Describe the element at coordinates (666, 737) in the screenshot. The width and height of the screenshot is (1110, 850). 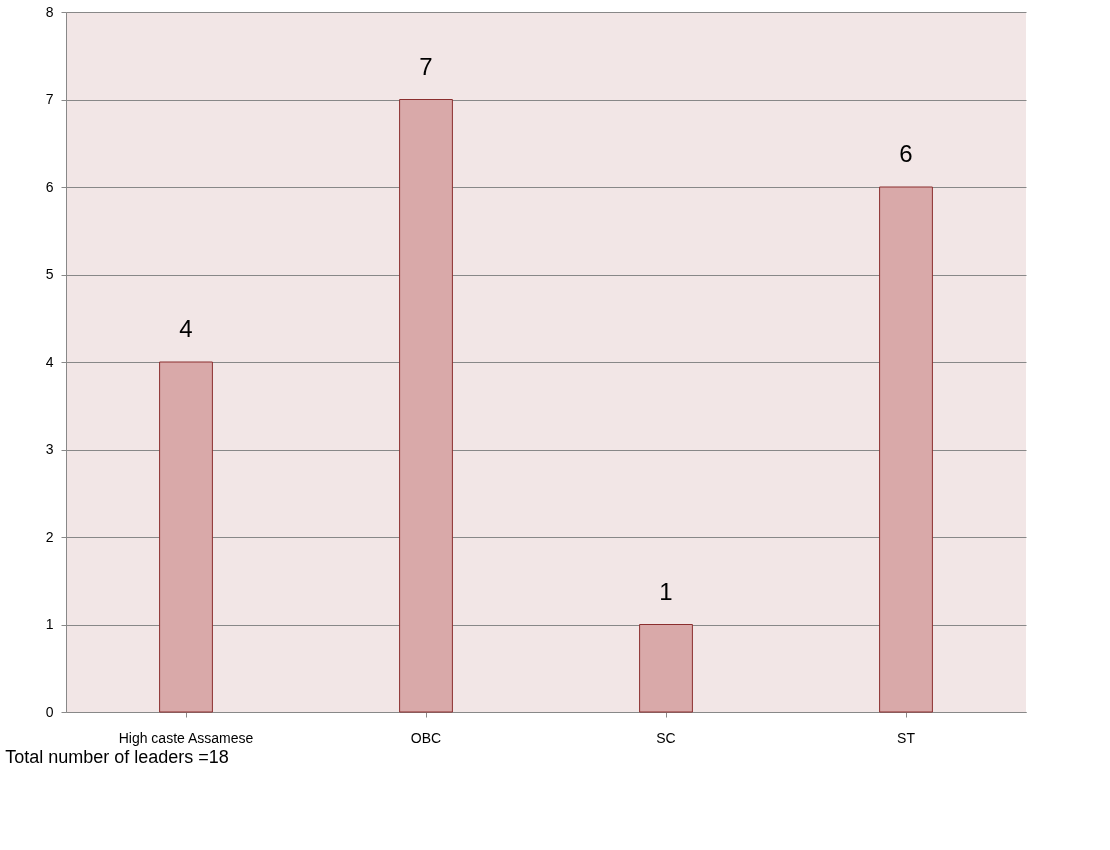
I see `x-tick-label: SC` at that location.